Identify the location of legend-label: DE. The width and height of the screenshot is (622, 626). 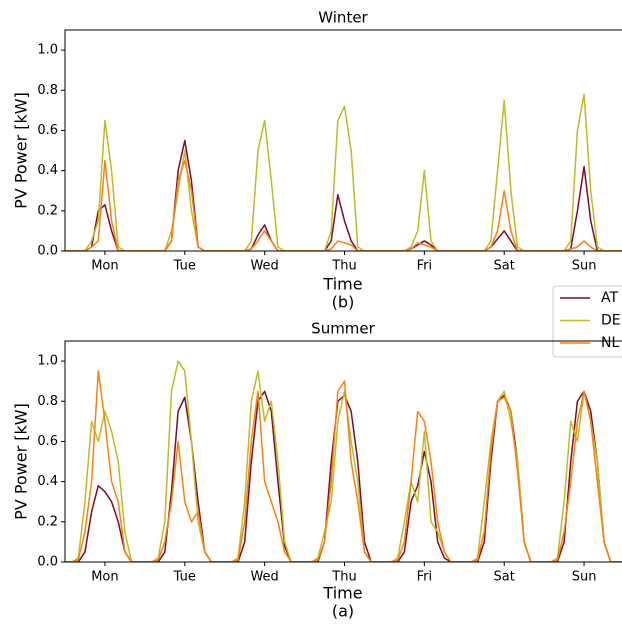
(611, 321).